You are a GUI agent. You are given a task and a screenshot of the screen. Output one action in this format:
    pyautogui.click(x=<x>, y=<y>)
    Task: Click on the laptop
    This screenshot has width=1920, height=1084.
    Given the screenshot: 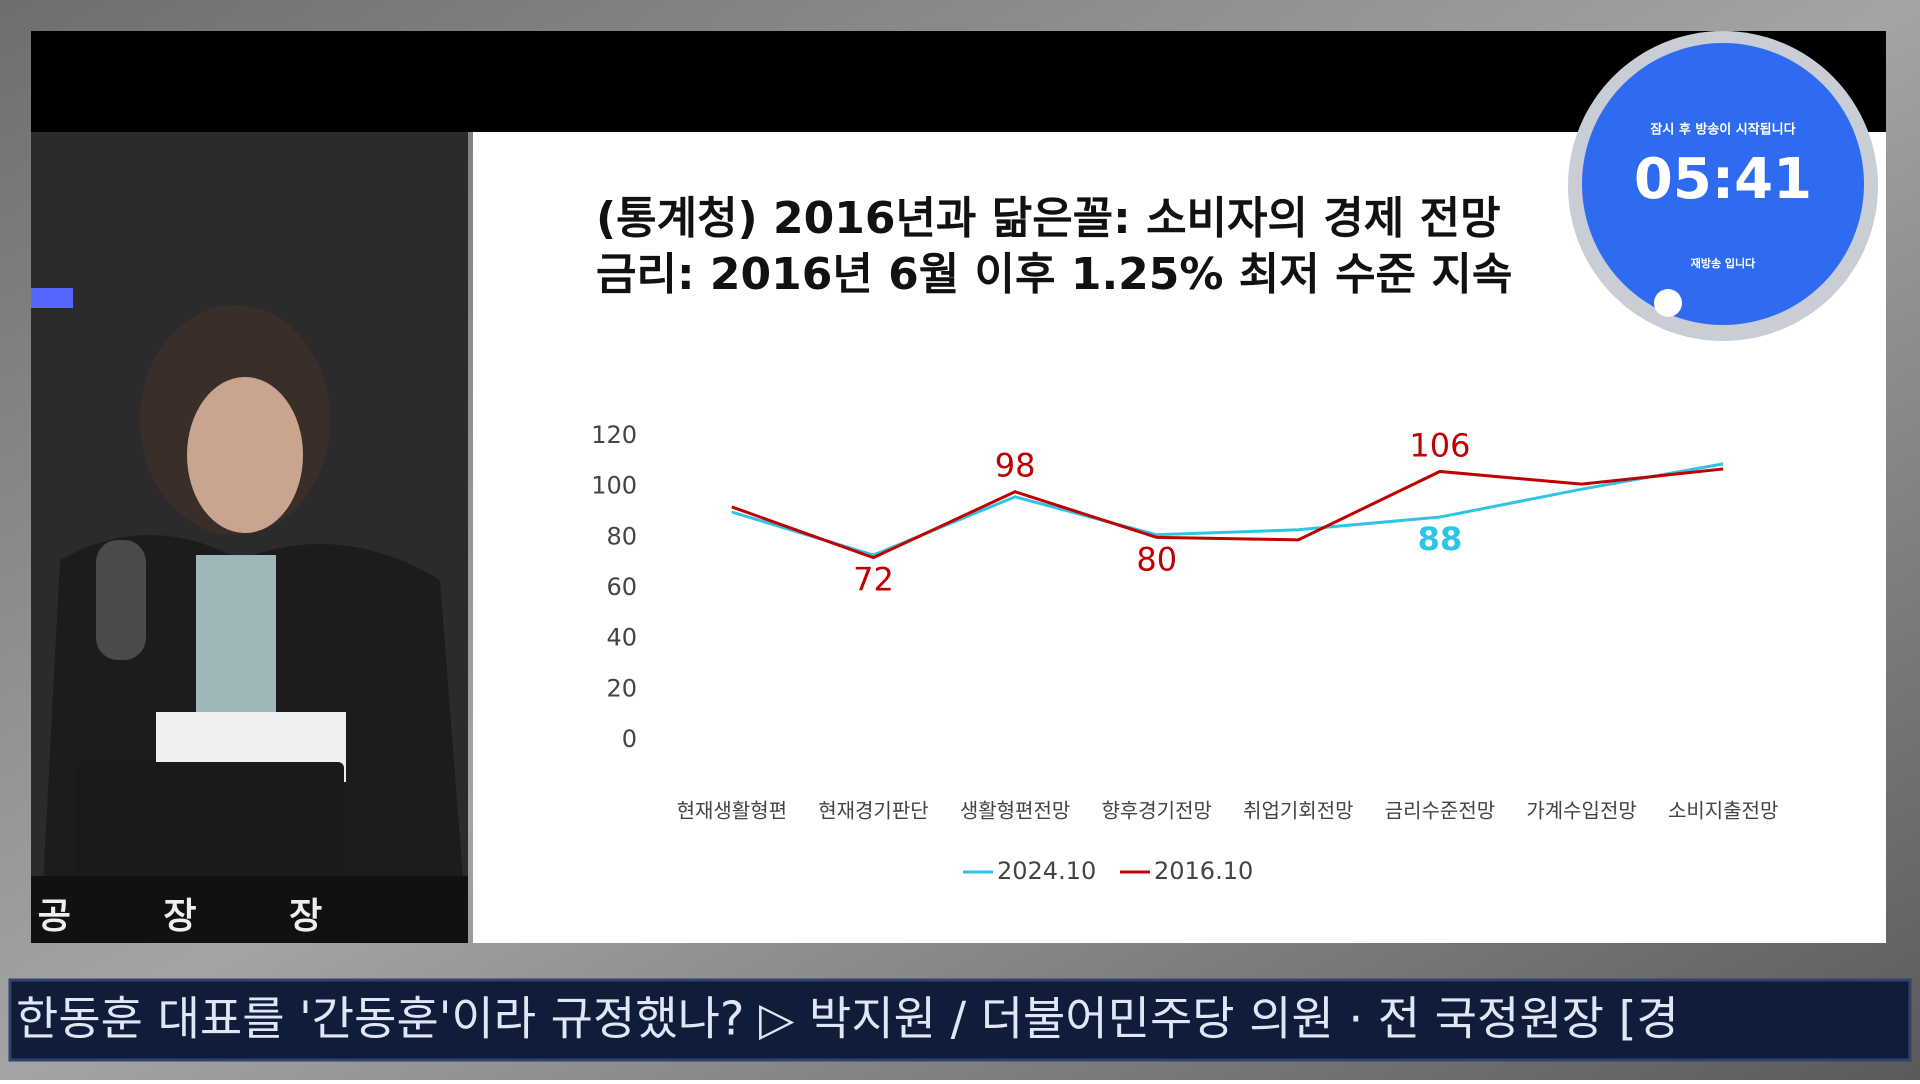 What is the action you would take?
    pyautogui.click(x=210, y=822)
    